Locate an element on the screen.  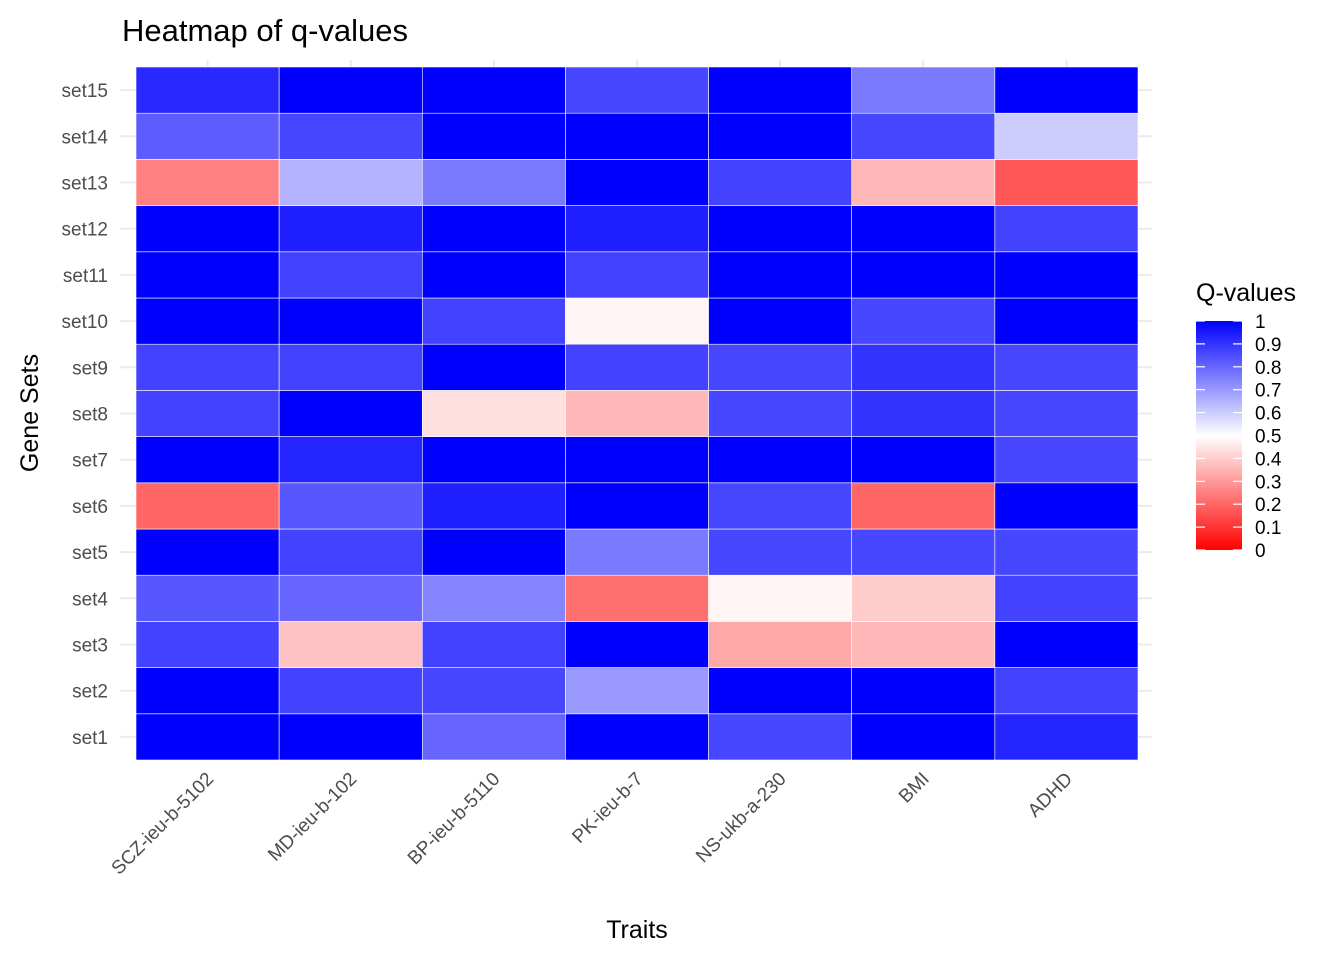
x-tick-label: SCZ-ieu-b-5102 is located at coordinates (163, 824).